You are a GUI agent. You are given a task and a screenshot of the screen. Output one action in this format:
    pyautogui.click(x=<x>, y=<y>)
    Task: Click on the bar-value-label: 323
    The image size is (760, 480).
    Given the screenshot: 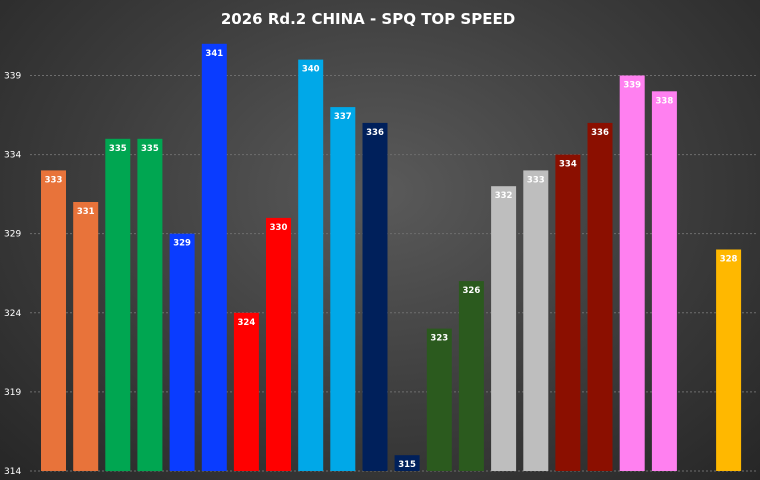 What is the action you would take?
    pyautogui.click(x=439, y=339)
    